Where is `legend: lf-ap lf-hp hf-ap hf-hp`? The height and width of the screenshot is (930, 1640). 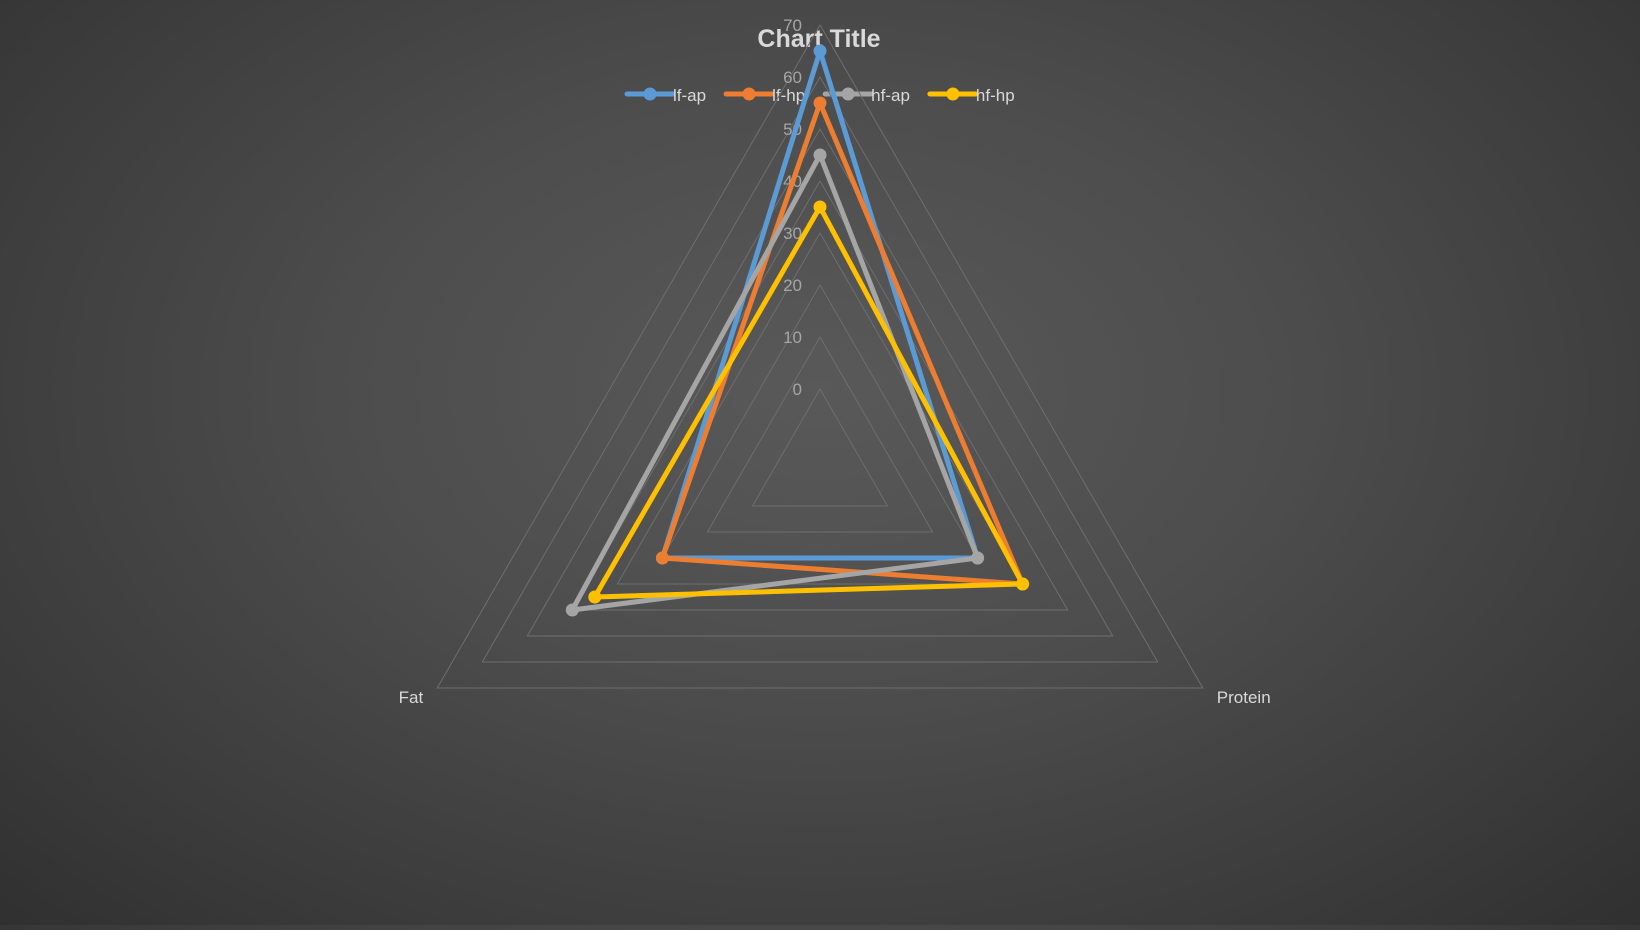
legend: lf-ap lf-hp hf-ap hf-hp is located at coordinates (819, 95).